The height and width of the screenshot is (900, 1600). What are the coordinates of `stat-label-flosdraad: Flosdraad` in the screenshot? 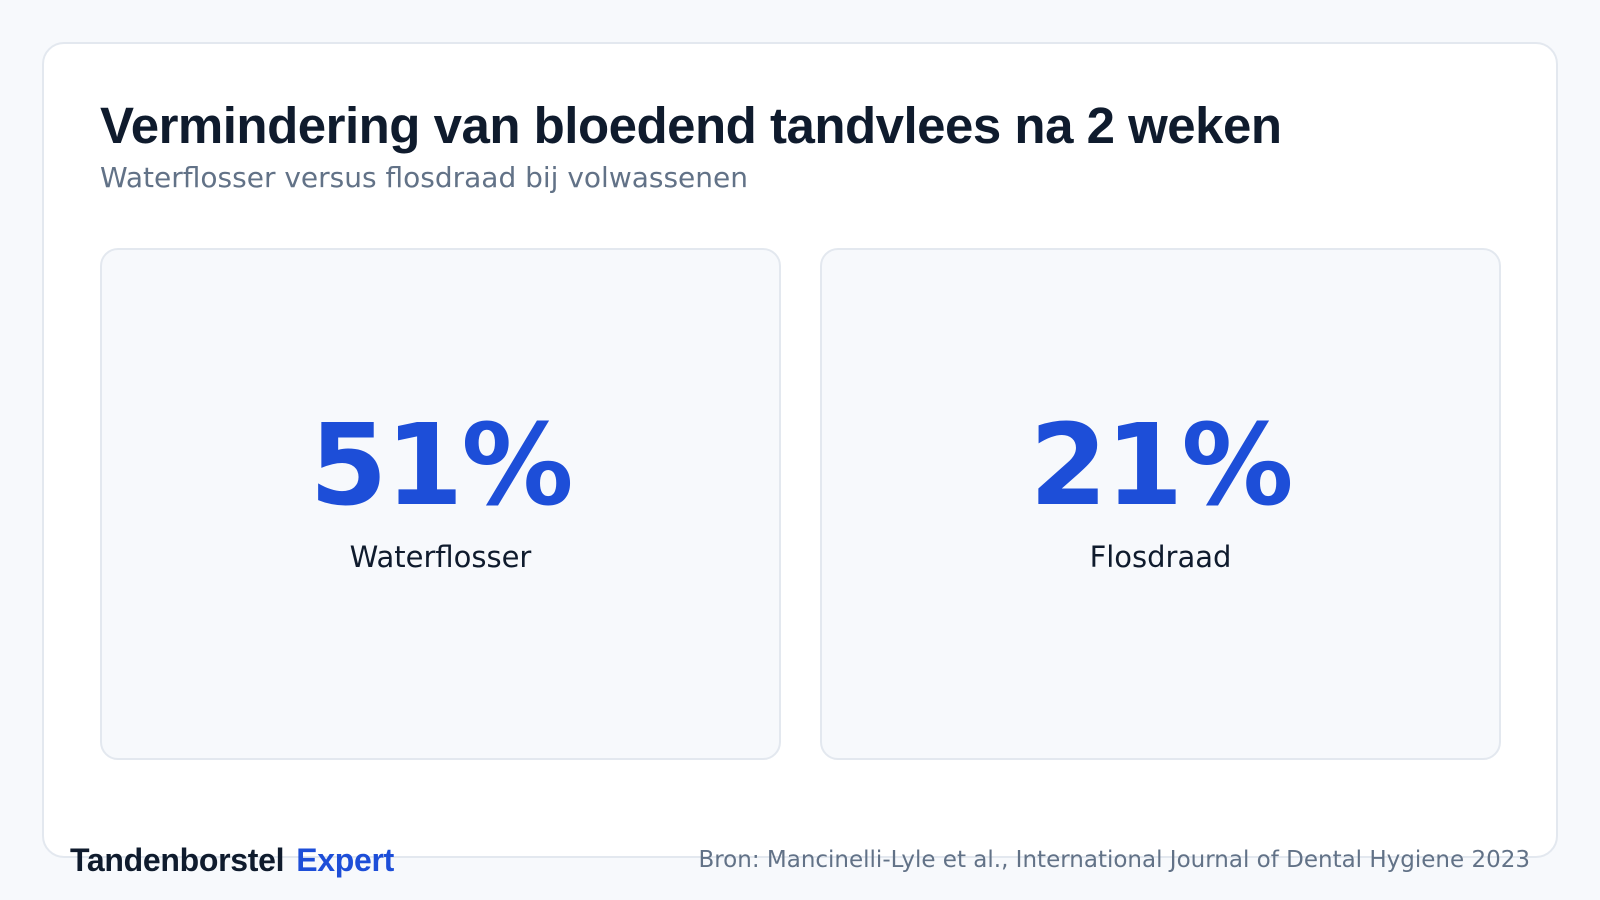 It's located at (1160, 557).